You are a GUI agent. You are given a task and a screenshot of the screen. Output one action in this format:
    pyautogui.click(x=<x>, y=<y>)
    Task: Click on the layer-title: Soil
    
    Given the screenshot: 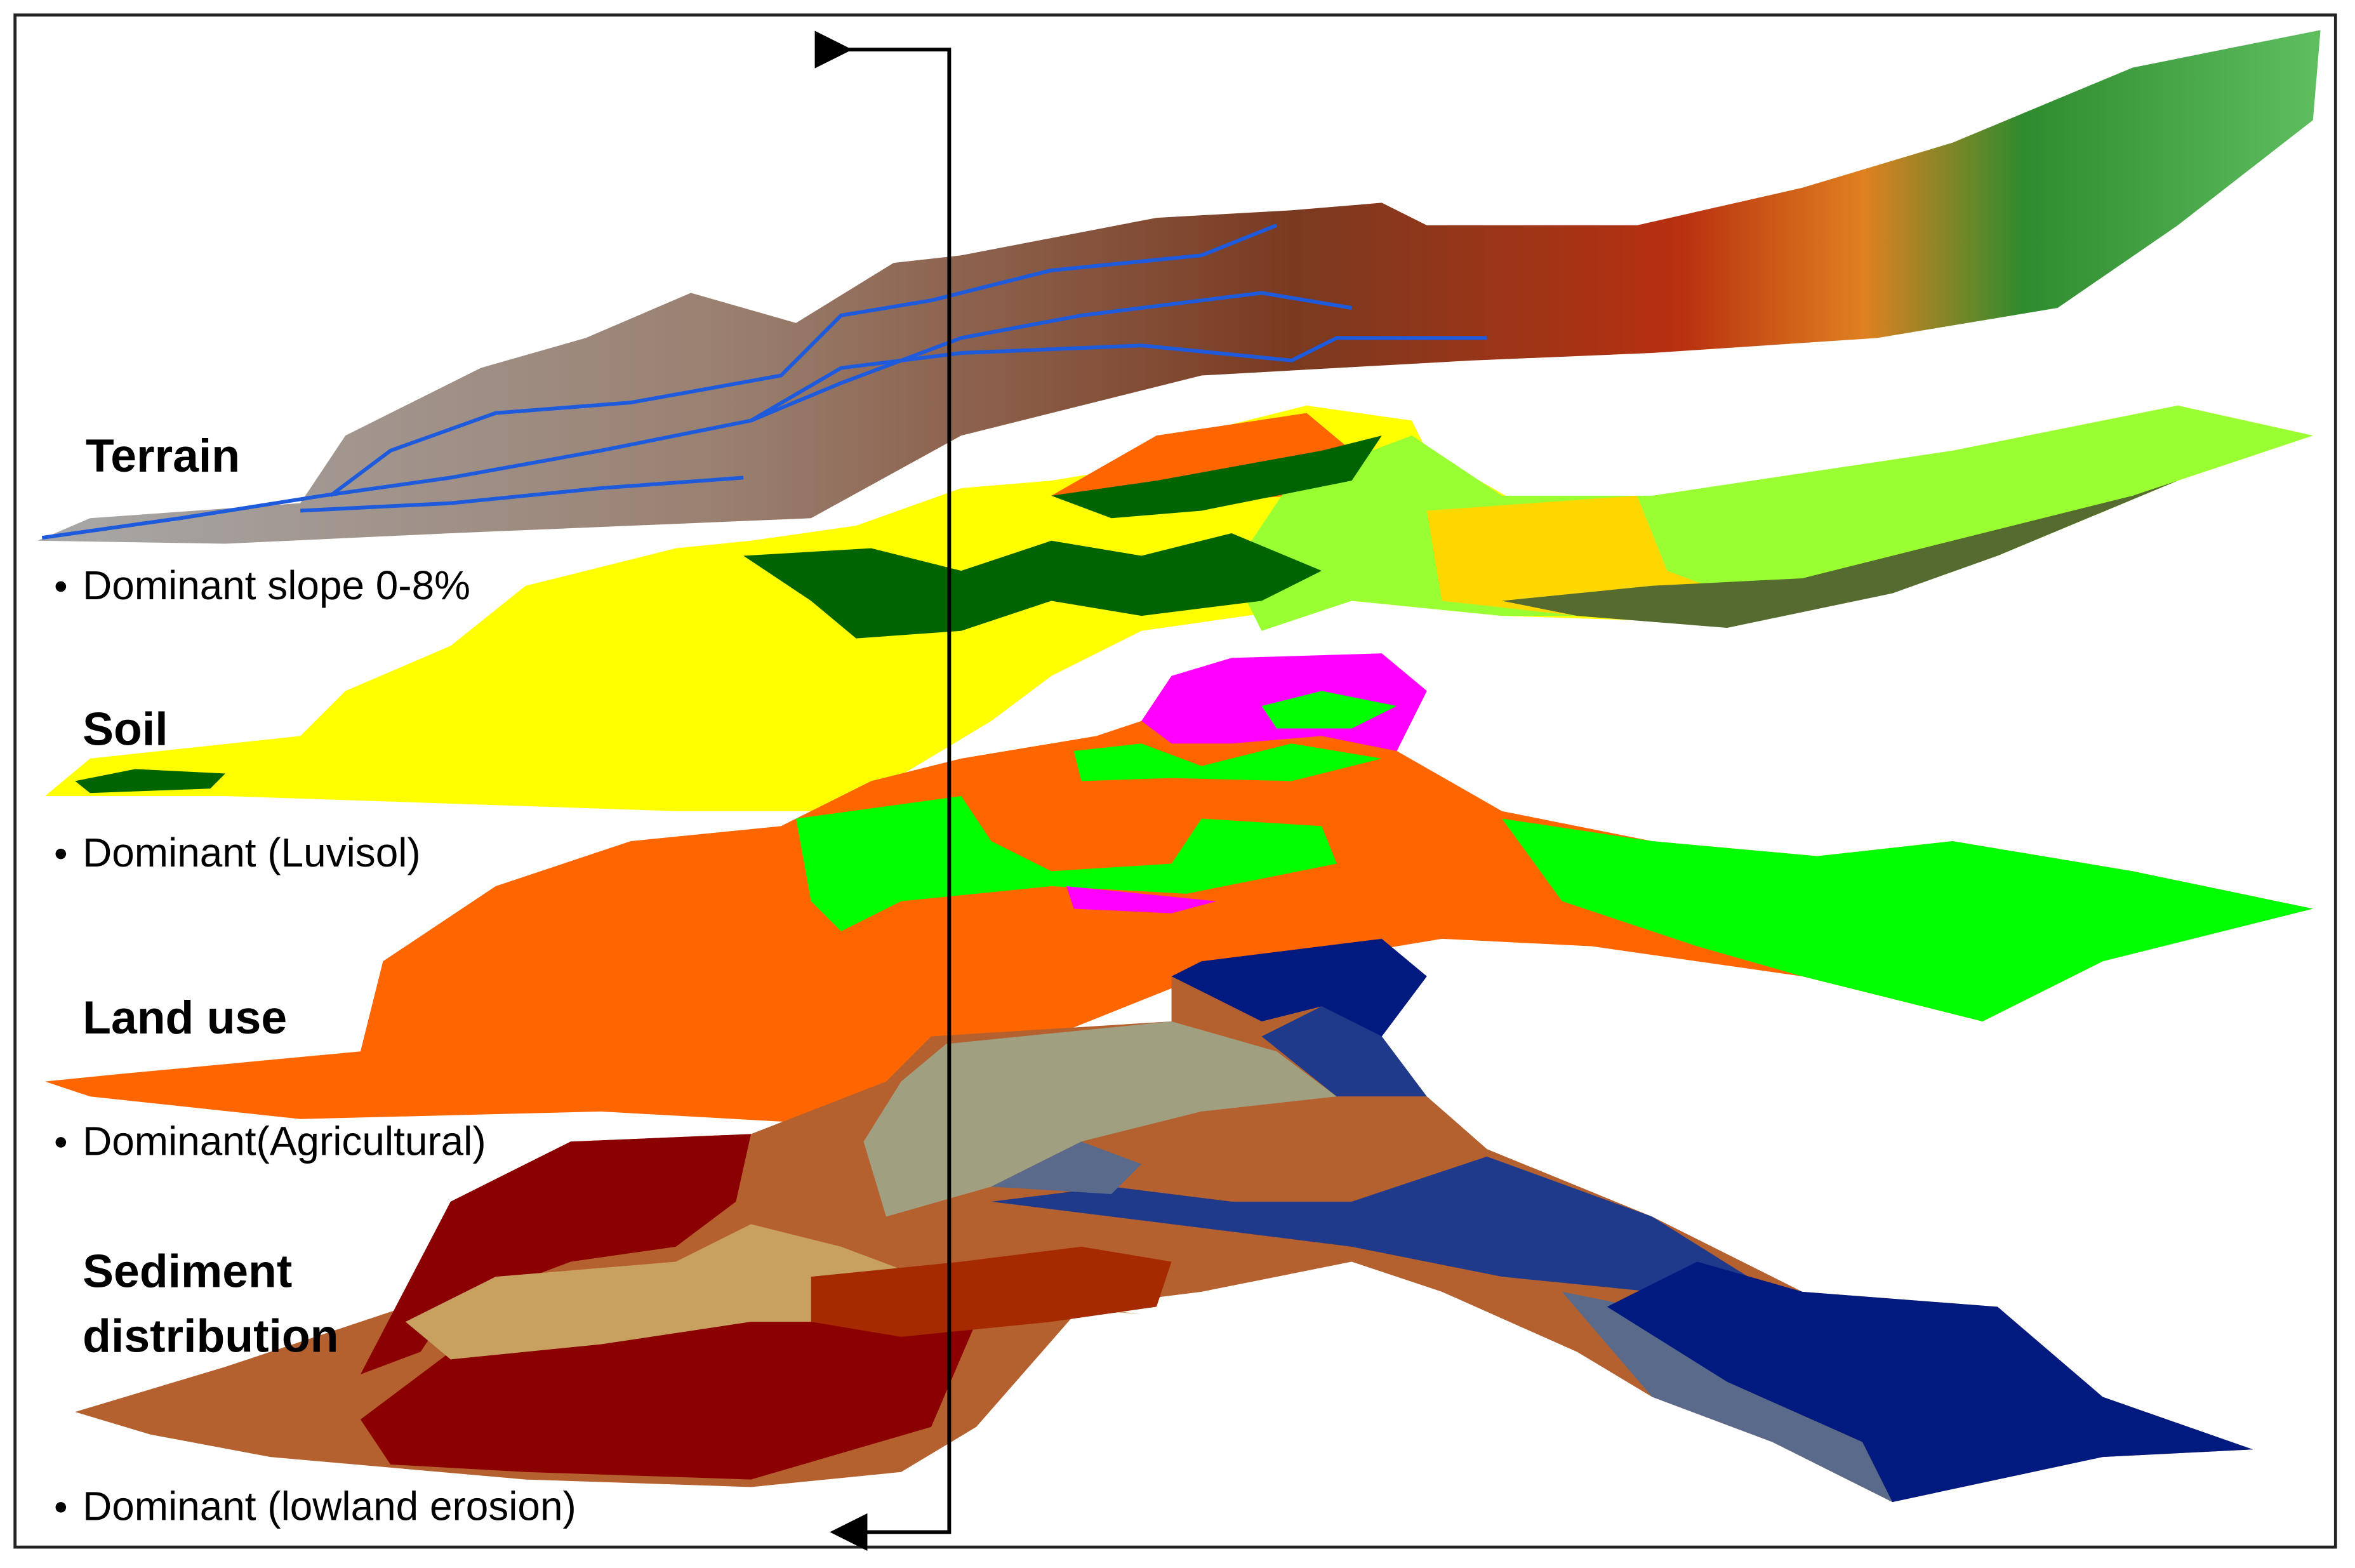 What is the action you would take?
    pyautogui.click(x=126, y=729)
    